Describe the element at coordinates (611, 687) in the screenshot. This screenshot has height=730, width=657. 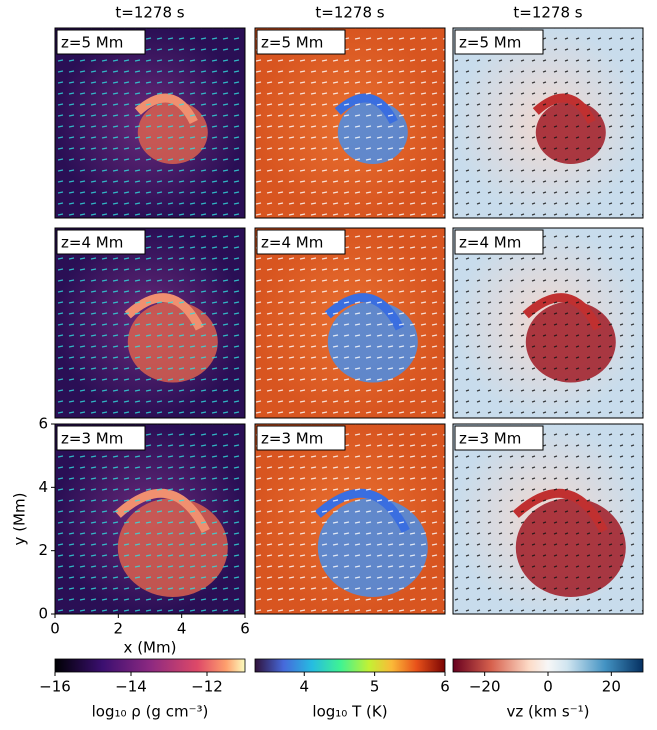
I see `colorbar-tick-label: 20` at that location.